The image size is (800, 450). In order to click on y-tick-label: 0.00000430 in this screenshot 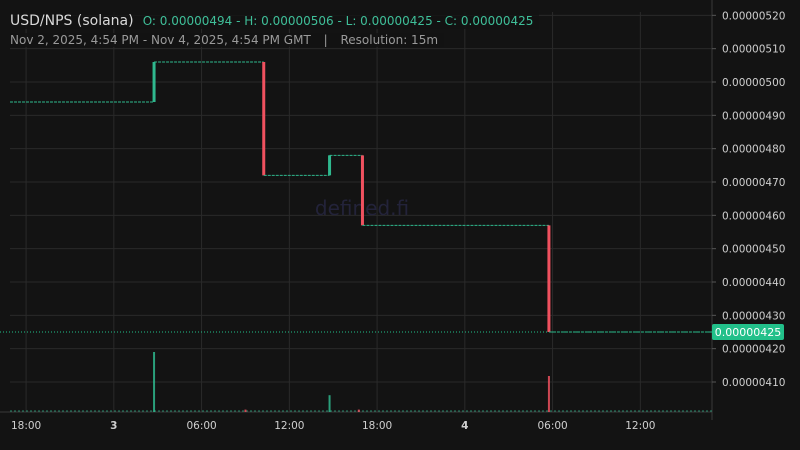, I will do `click(753, 316)`.